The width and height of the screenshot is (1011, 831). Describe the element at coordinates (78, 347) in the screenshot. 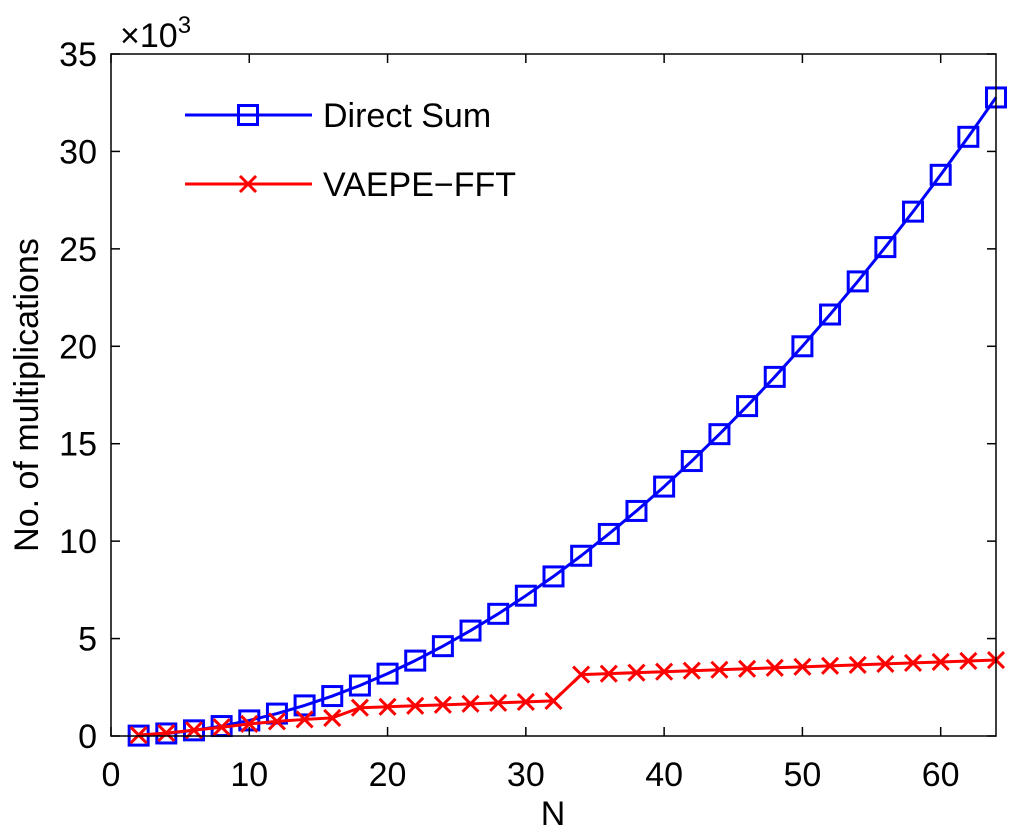

I see `y-tick-label: 20` at that location.